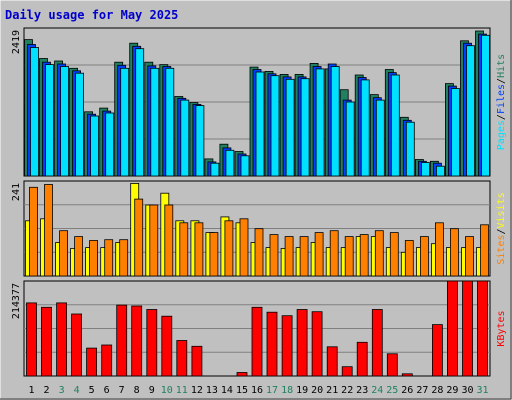  What do you see at coordinates (467, 390) in the screenshot?
I see `x-label-day-30: 30` at bounding box center [467, 390].